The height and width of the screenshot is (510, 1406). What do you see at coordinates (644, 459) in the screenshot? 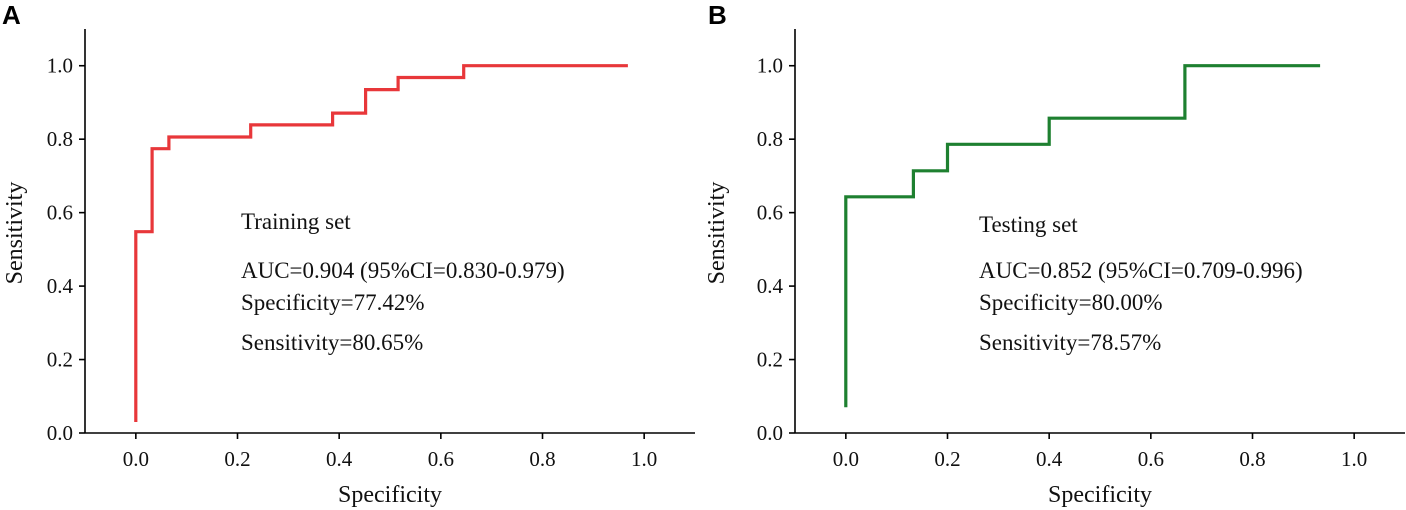
I see `panel-a-x-tick-label: 1.0` at bounding box center [644, 459].